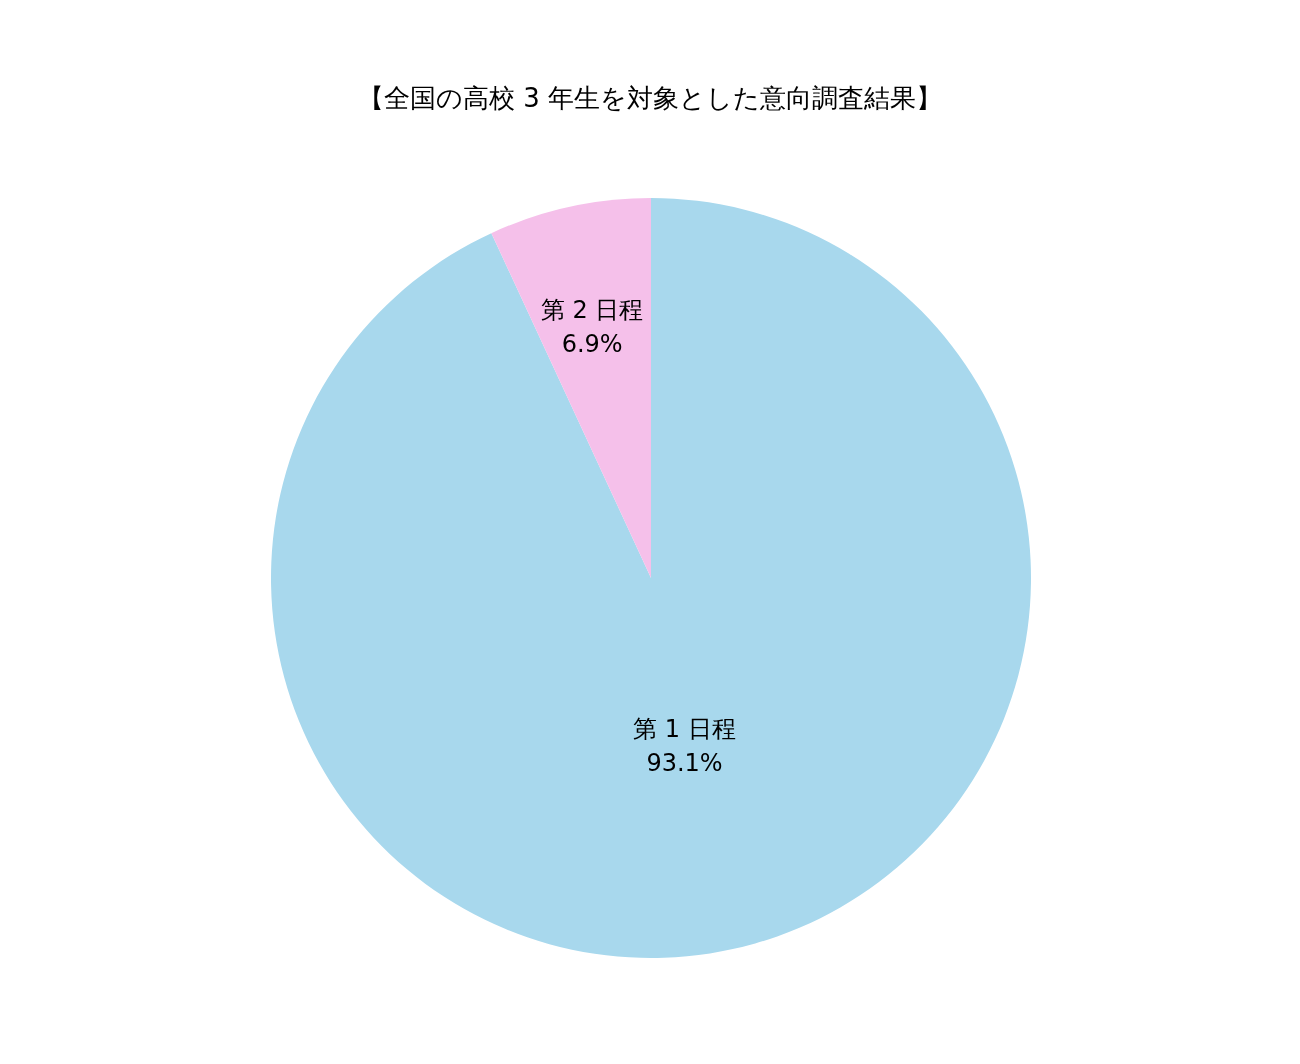  I want to click on pie-slice, so click(571, 388).